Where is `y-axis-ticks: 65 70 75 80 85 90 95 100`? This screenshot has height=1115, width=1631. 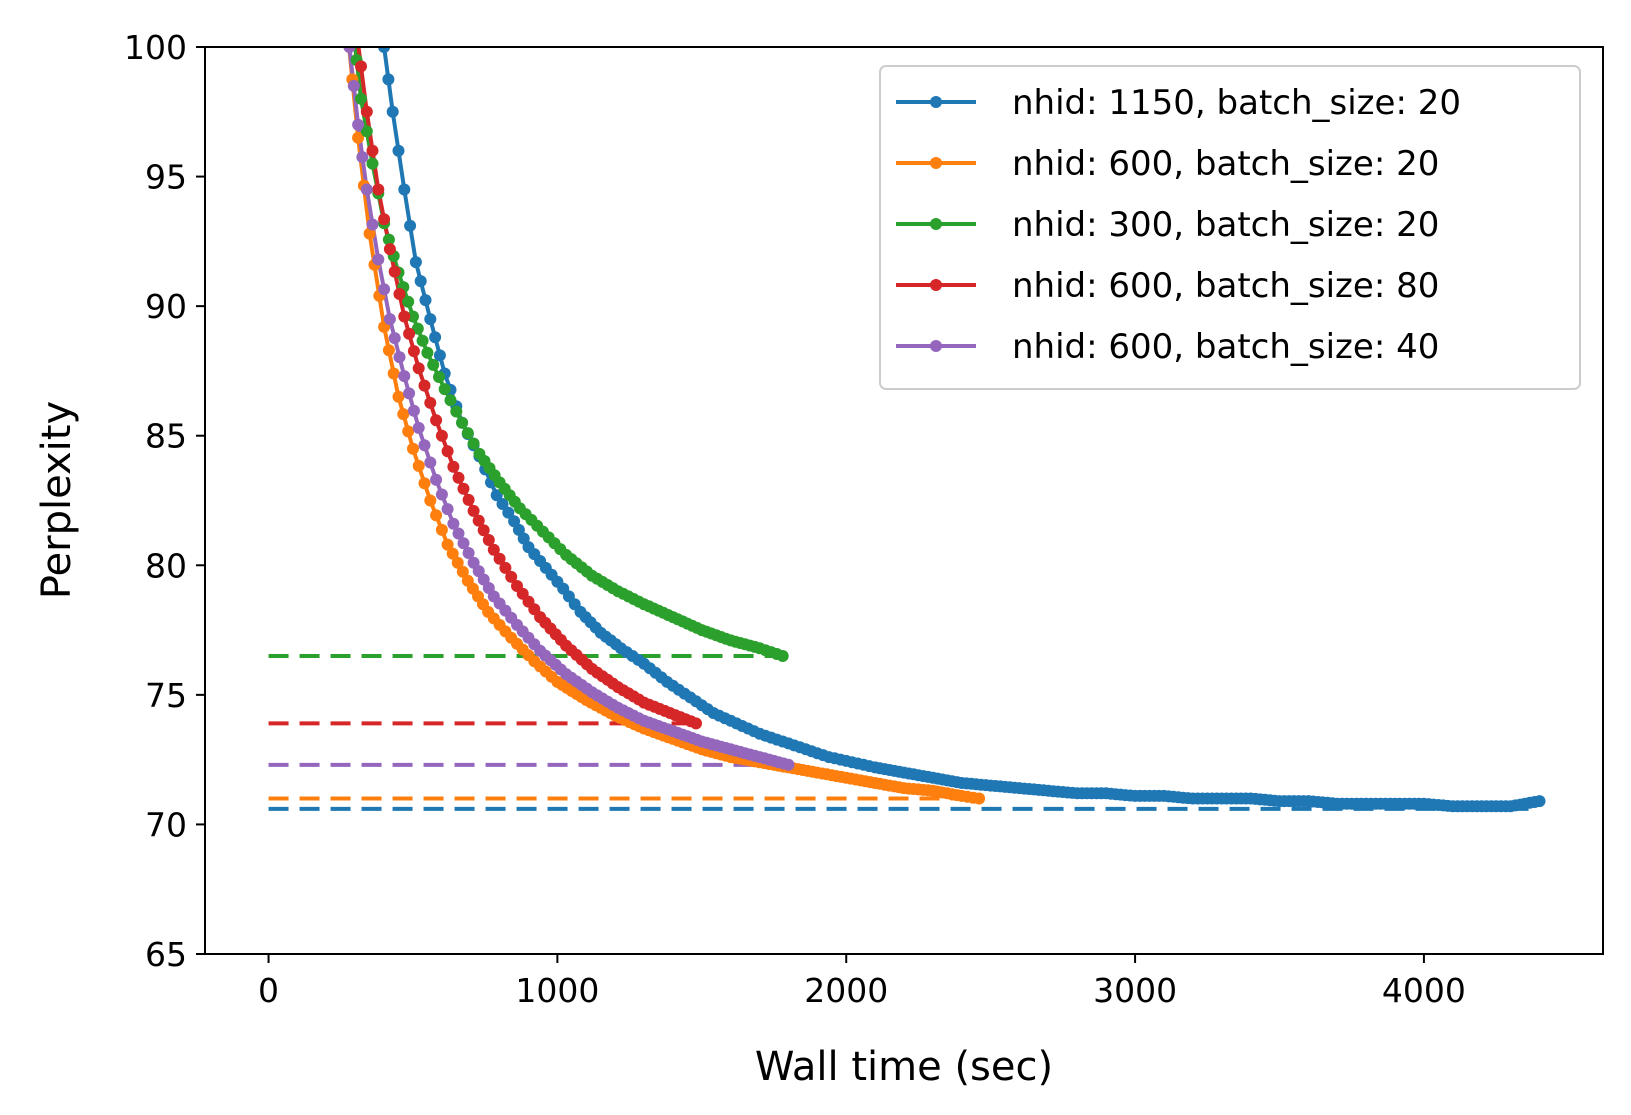 y-axis-ticks: 65 70 75 80 85 90 95 100 is located at coordinates (164, 501).